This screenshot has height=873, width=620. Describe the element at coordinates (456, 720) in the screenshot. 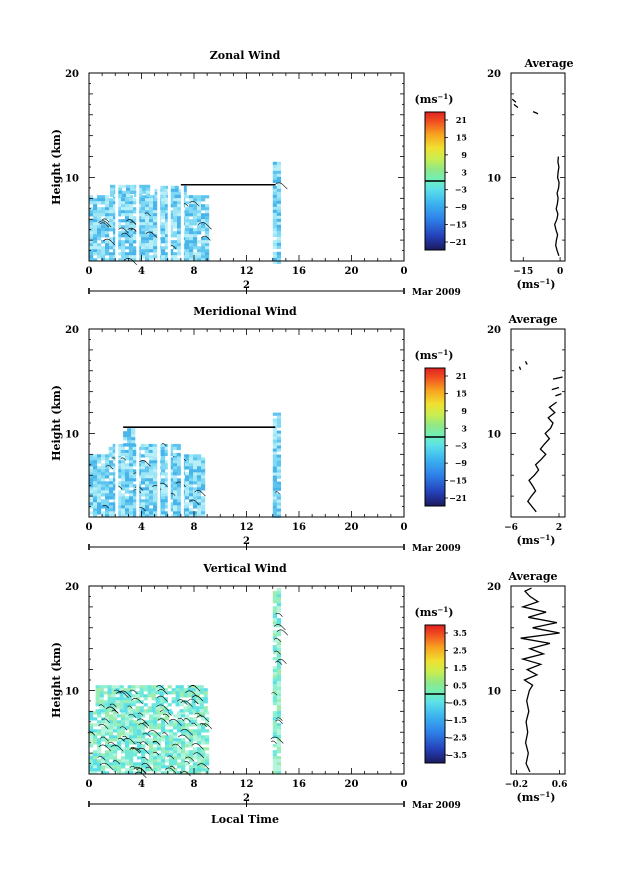

I see `colorbar-label: −1.5` at that location.